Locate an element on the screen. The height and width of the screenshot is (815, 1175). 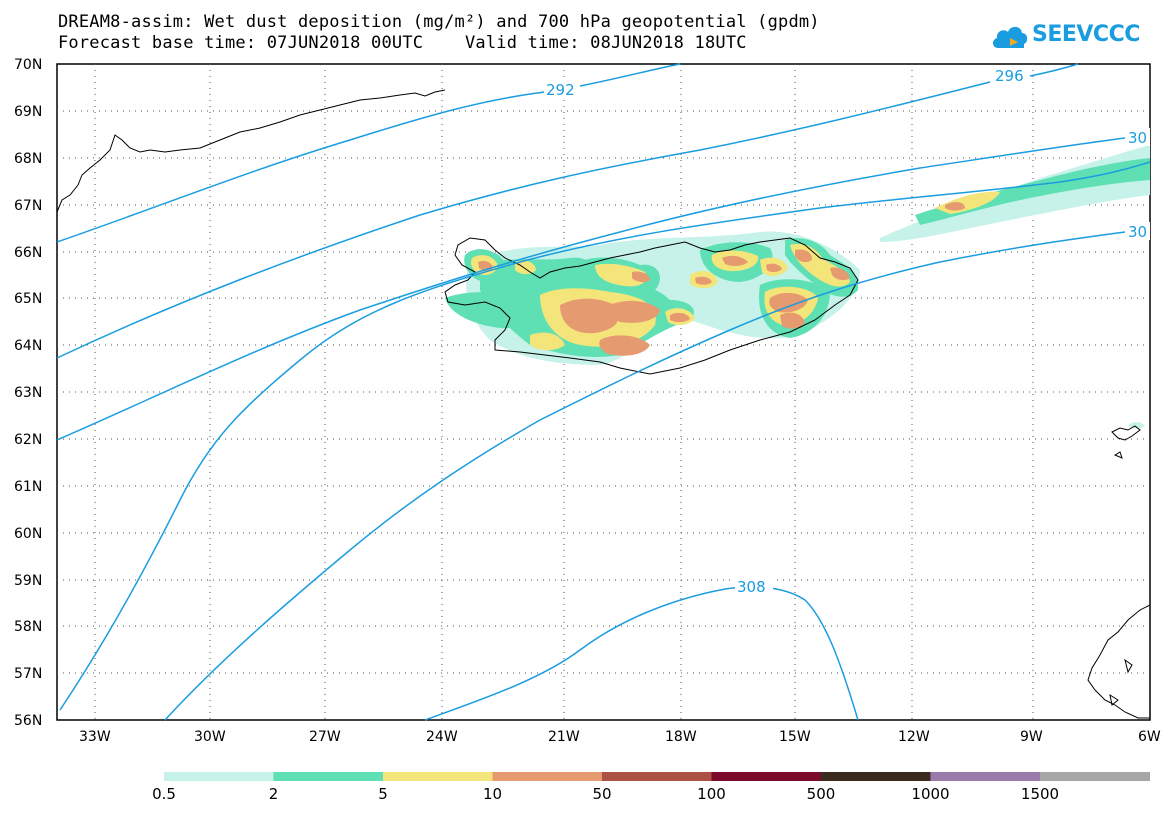
lat-label: 62N is located at coordinates (28, 440).